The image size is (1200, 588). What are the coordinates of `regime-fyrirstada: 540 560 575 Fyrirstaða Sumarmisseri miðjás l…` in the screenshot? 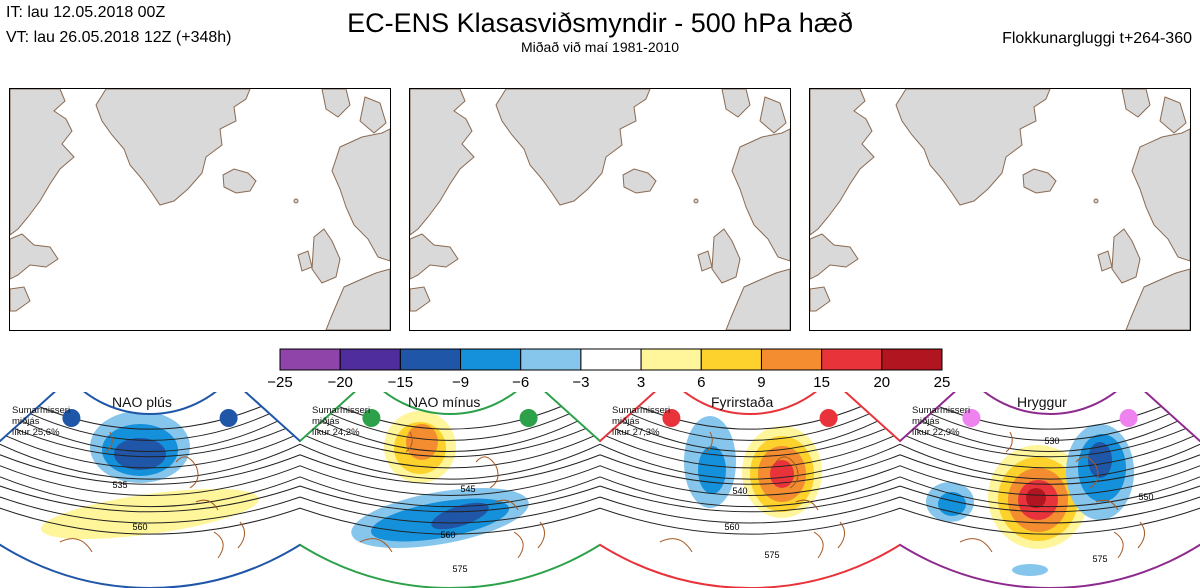 It's located at (750, 490).